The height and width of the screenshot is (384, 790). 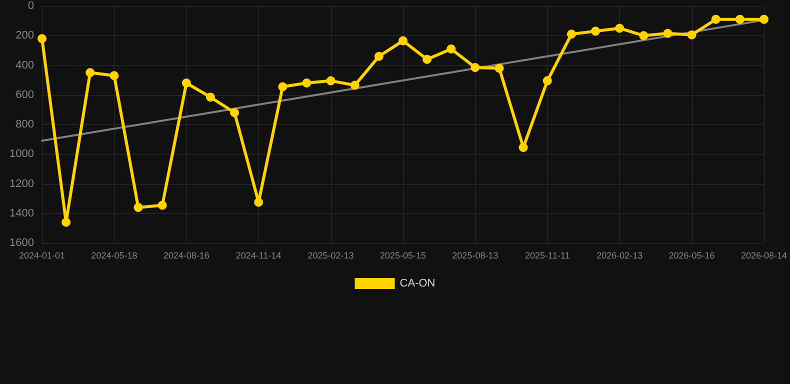 I want to click on x-tick-label: 2026-02-13, so click(x=619, y=255).